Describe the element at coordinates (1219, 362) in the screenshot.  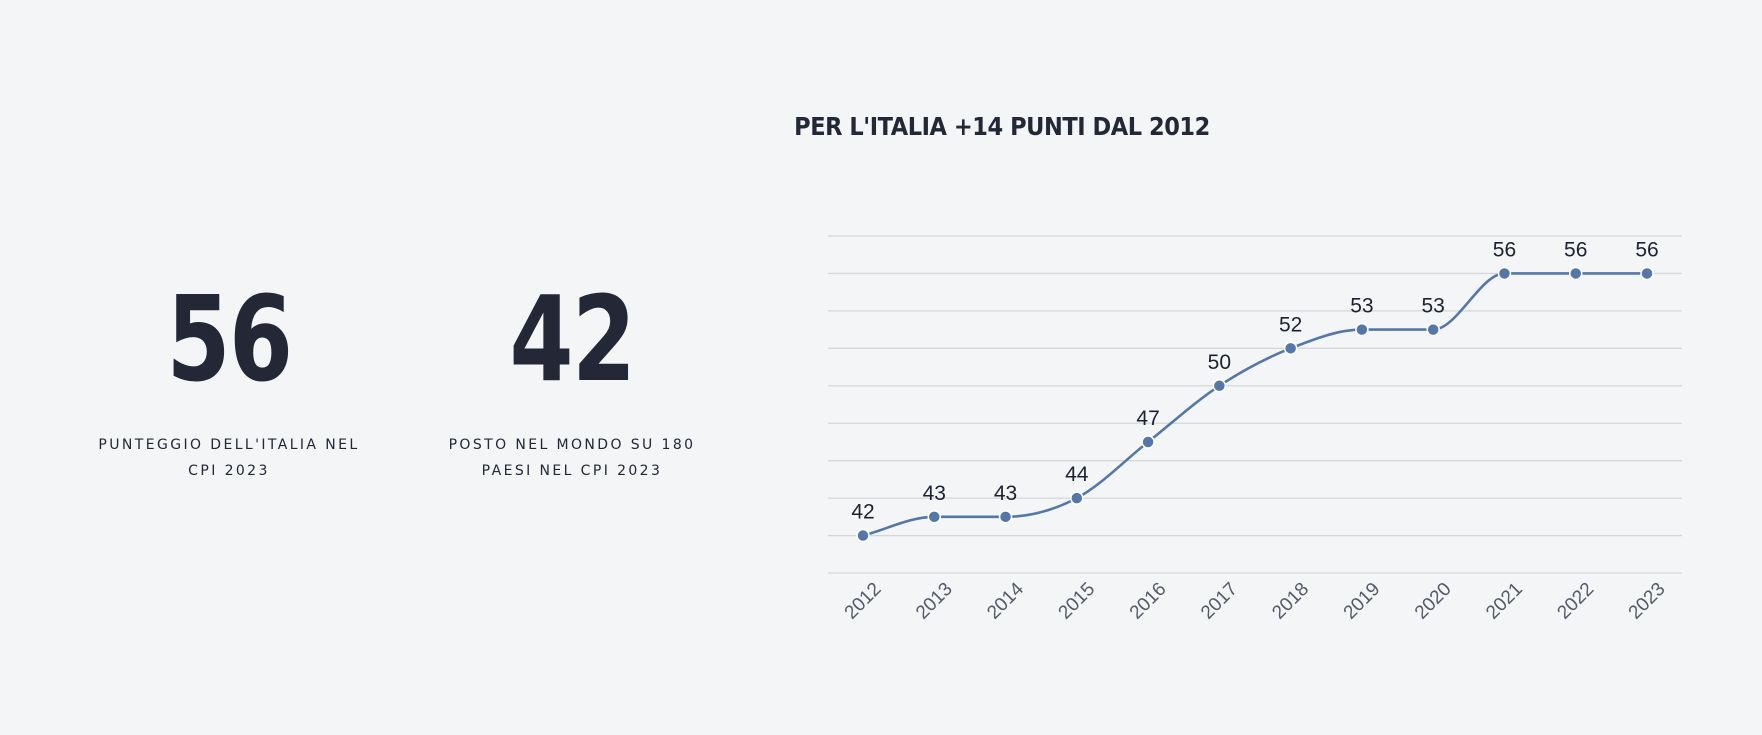
I see `data-label: 50` at that location.